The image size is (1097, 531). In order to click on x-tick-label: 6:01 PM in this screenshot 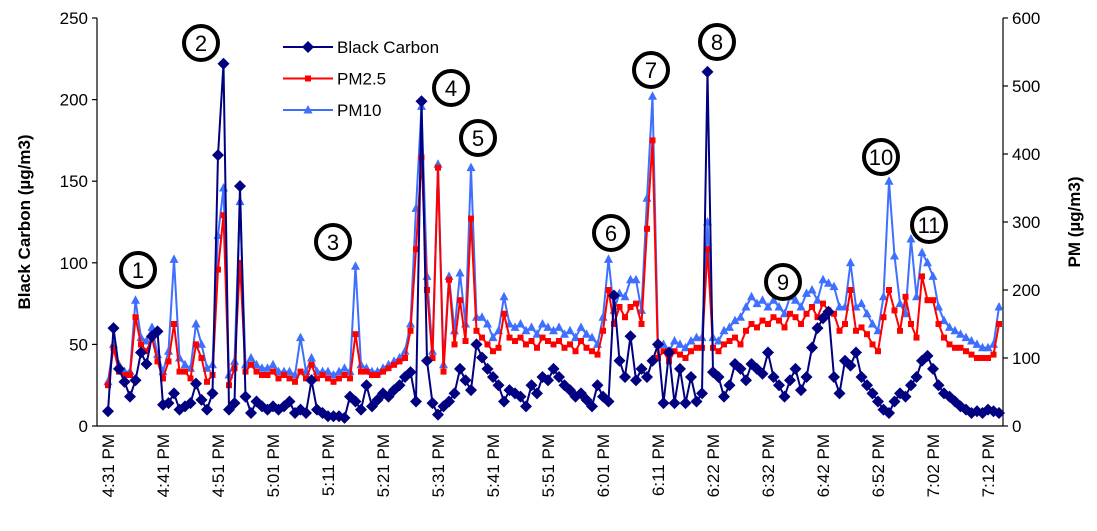, I will do `click(603, 465)`.